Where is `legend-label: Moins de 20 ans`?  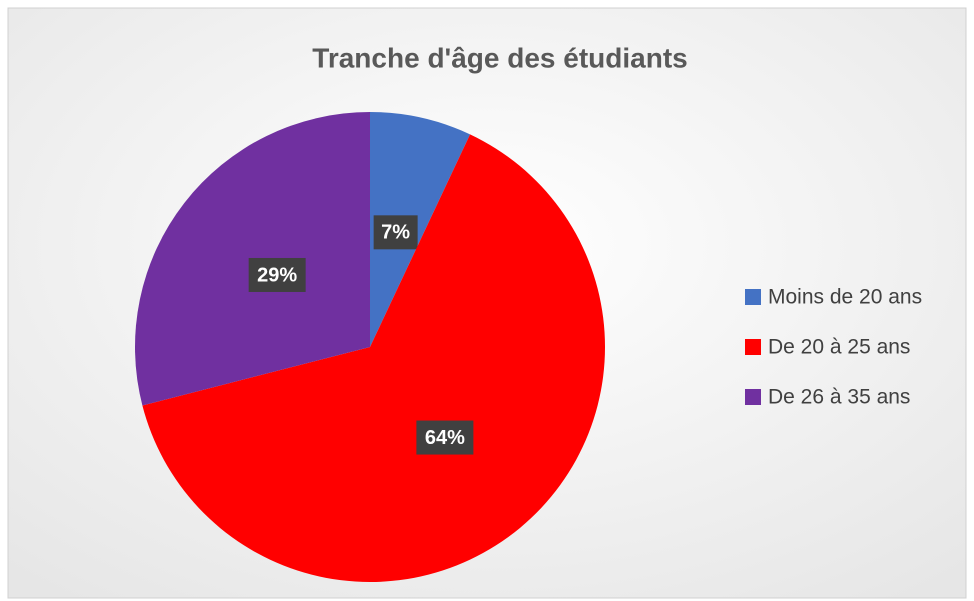 legend-label: Moins de 20 ans is located at coordinates (845, 297).